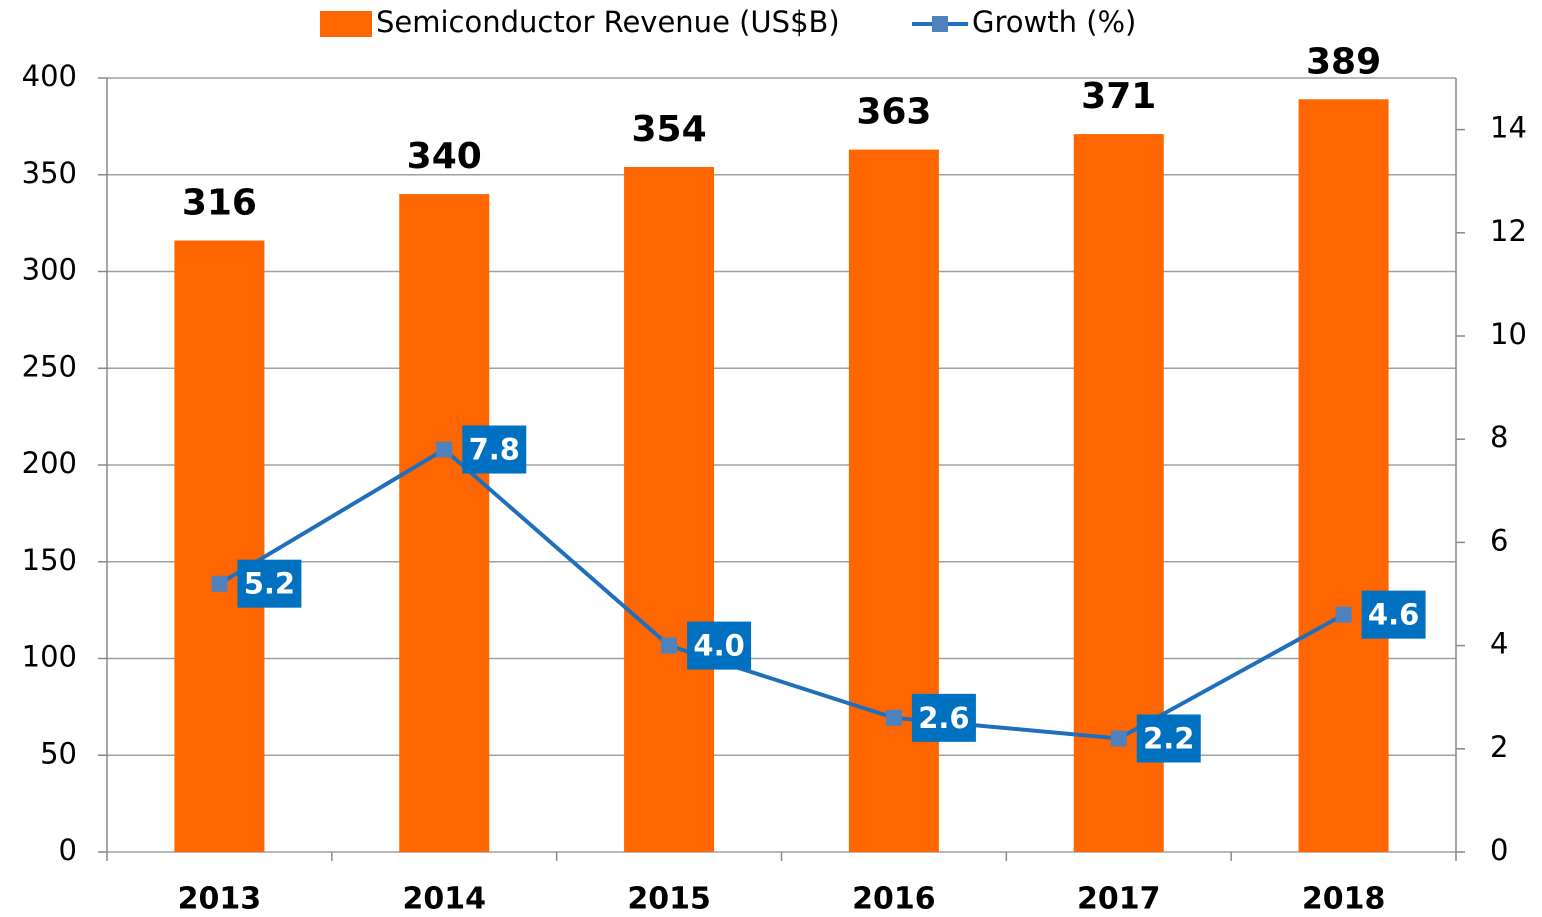 The height and width of the screenshot is (917, 1542). I want to click on y2-tick-label: 12, so click(1508, 231).